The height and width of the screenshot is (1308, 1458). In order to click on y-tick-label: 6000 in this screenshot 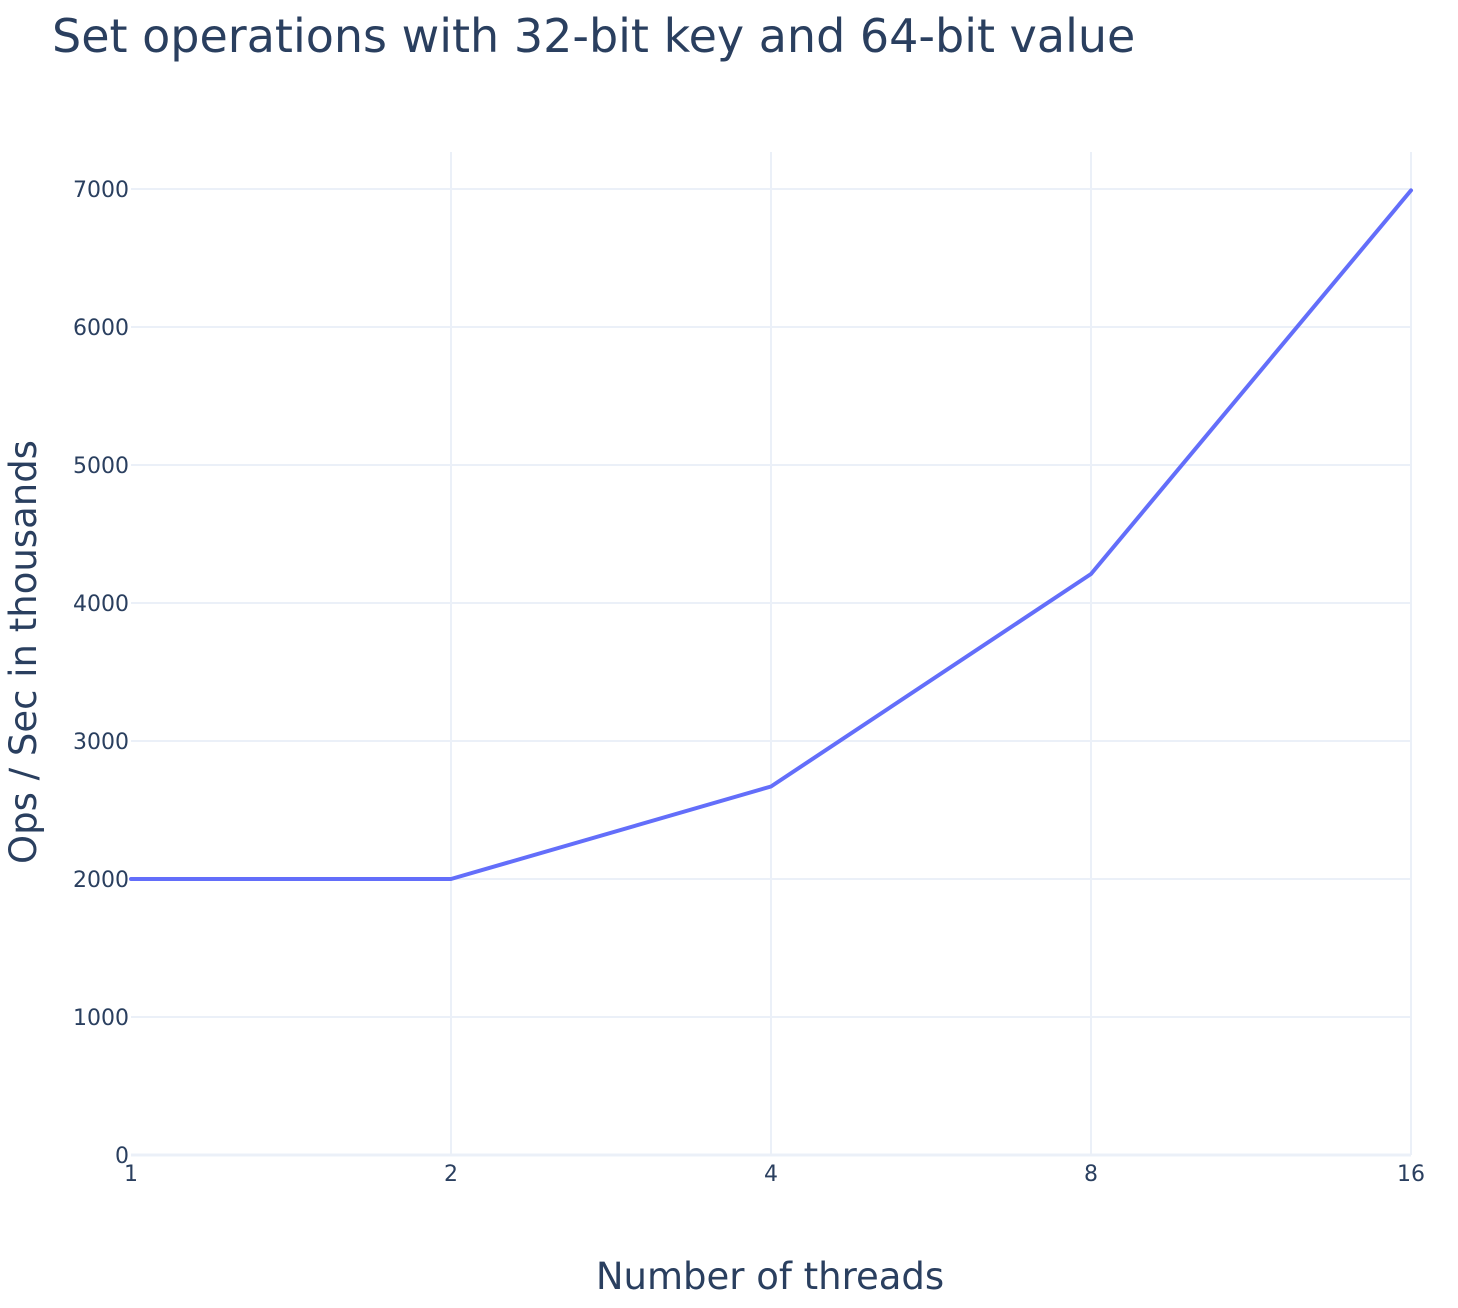, I will do `click(101, 328)`.